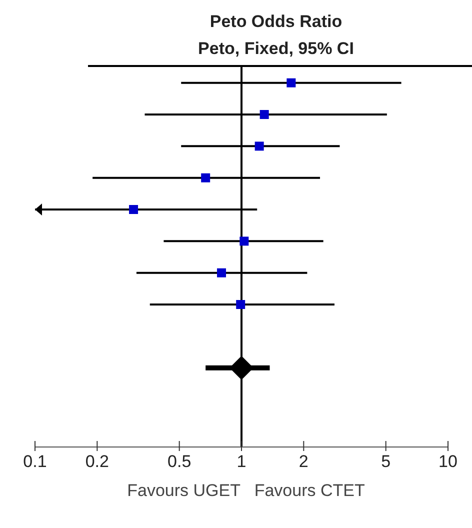 The width and height of the screenshot is (472, 528). I want to click on x-tick-label: 0.5, so click(180, 461).